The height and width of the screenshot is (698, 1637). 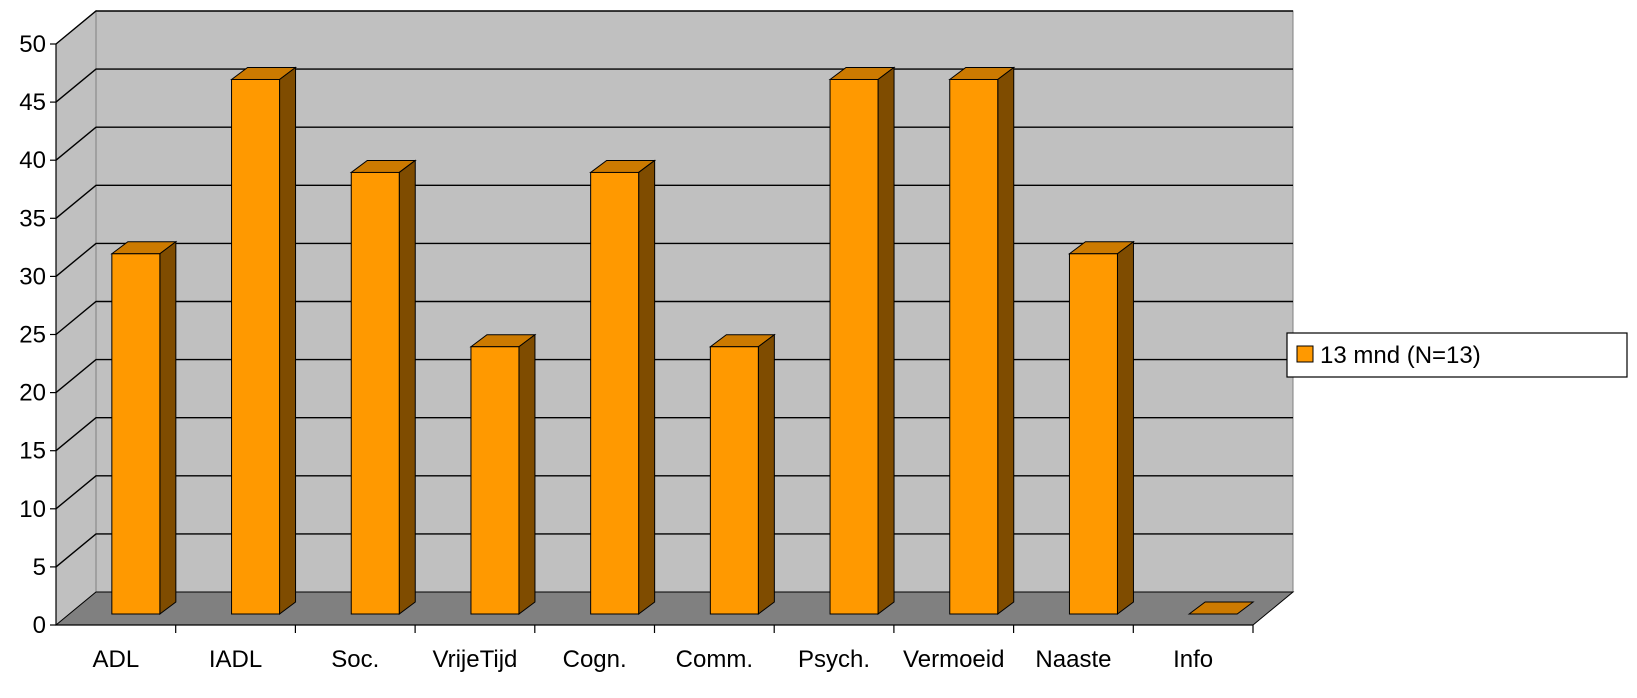 I want to click on x-tick-label: Cogn., so click(x=595, y=659).